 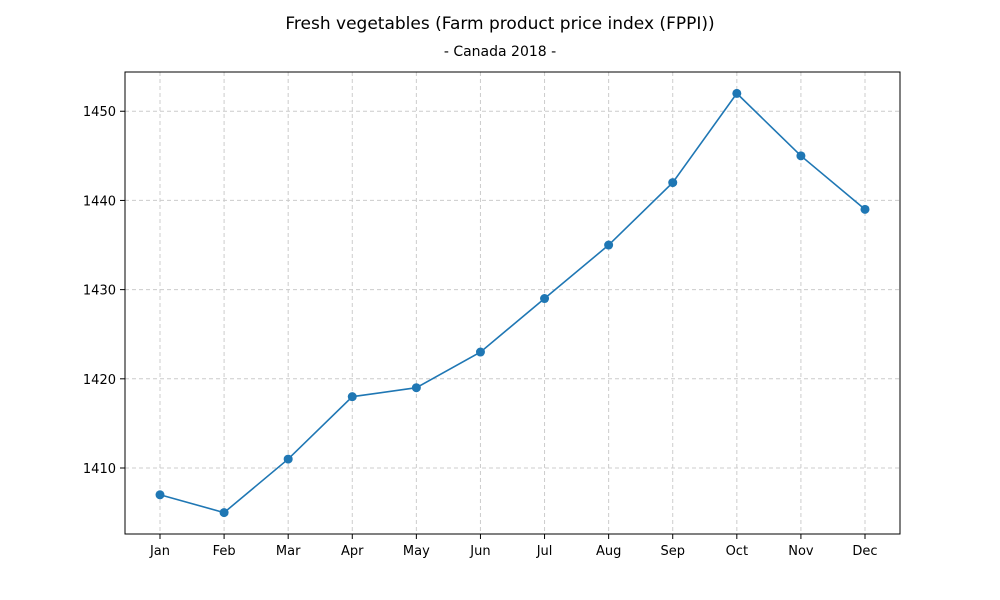 What do you see at coordinates (480, 352) in the screenshot?
I see `data-point-jun` at bounding box center [480, 352].